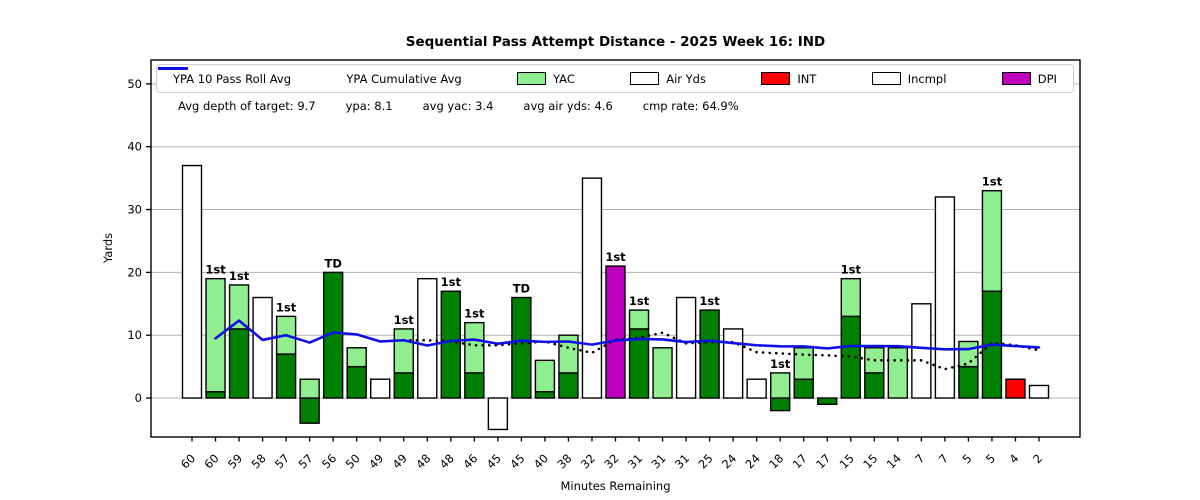 The height and width of the screenshot is (500, 1200). What do you see at coordinates (615, 486) in the screenshot?
I see `x-axis-label: Minutes Remaining` at bounding box center [615, 486].